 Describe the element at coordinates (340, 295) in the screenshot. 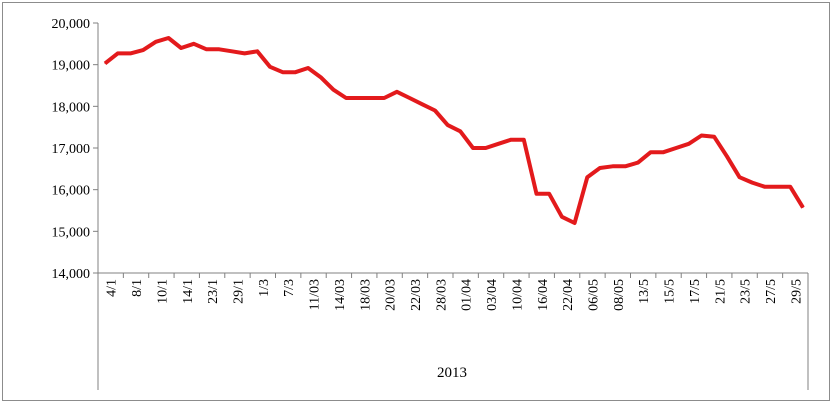

I see `x-tick-label: 14/03` at that location.